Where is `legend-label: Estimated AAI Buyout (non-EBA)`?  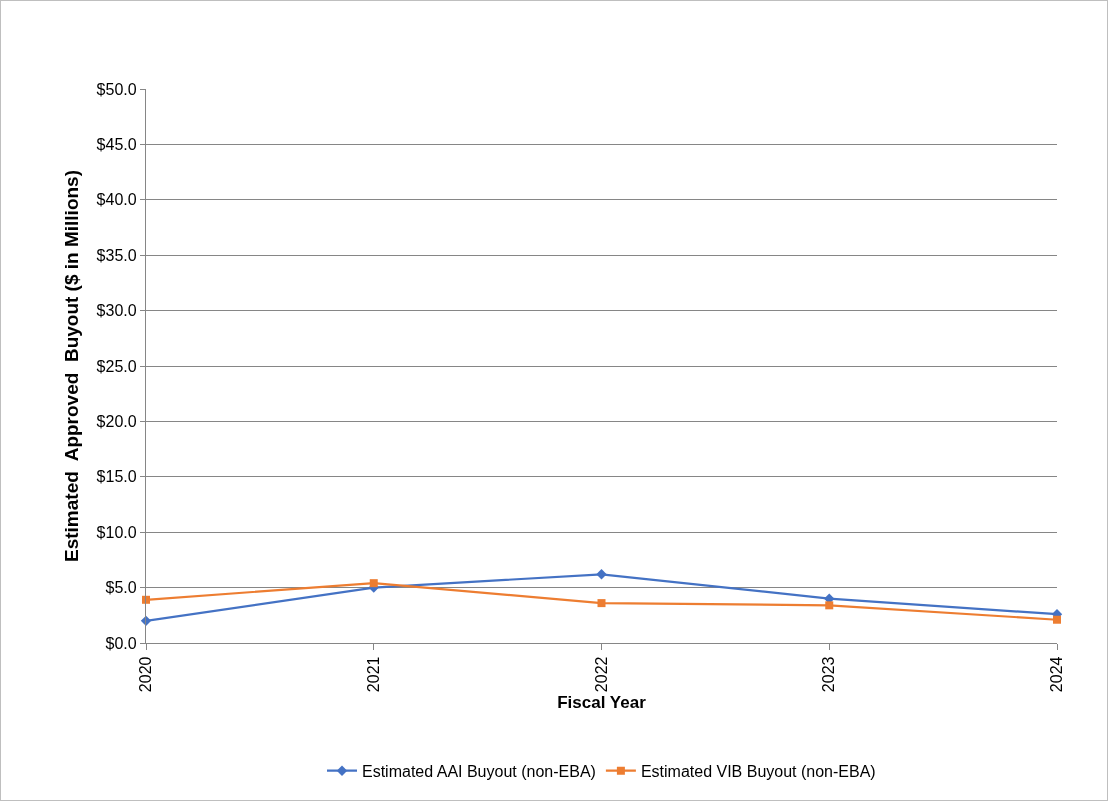
legend-label: Estimated AAI Buyout (non-EBA) is located at coordinates (479, 771).